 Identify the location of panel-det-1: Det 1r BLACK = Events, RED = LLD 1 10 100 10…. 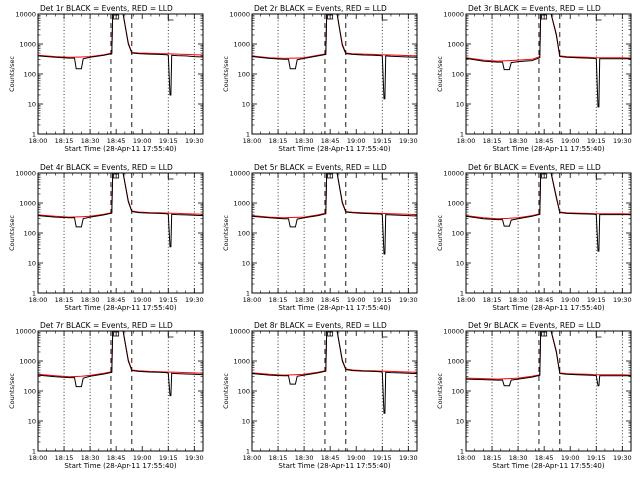
(106, 78).